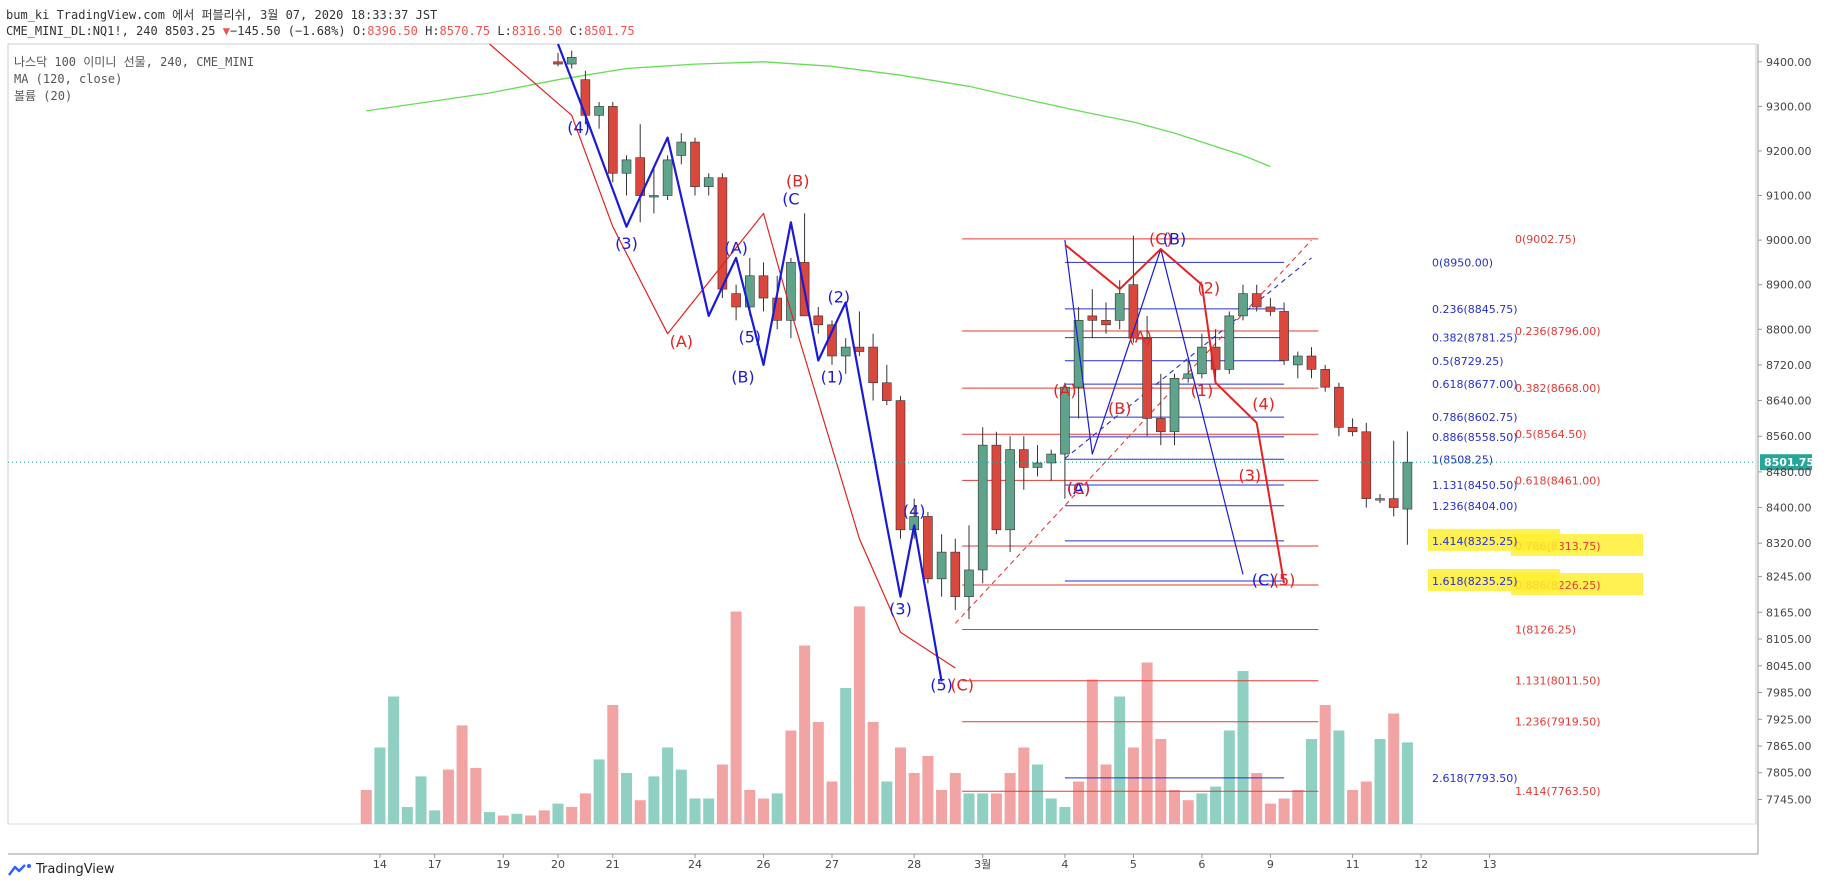  What do you see at coordinates (1202, 390) in the screenshot?
I see `wave-label: (1)` at bounding box center [1202, 390].